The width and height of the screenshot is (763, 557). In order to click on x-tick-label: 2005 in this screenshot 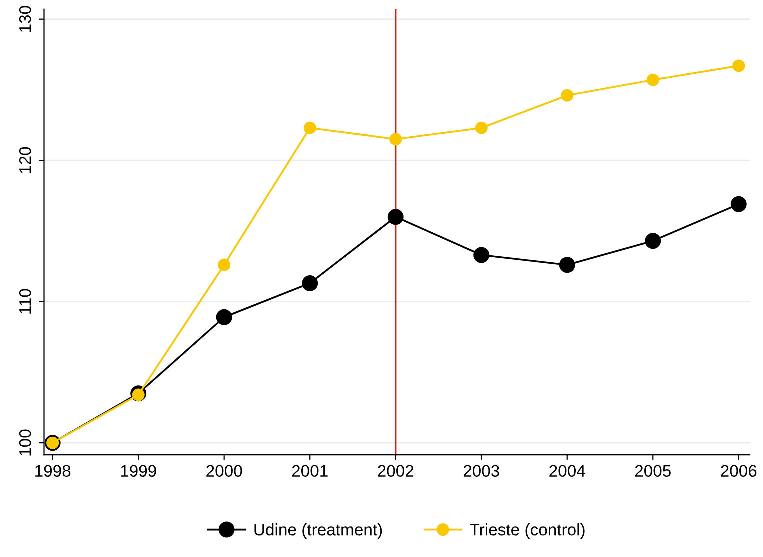, I will do `click(653, 471)`.